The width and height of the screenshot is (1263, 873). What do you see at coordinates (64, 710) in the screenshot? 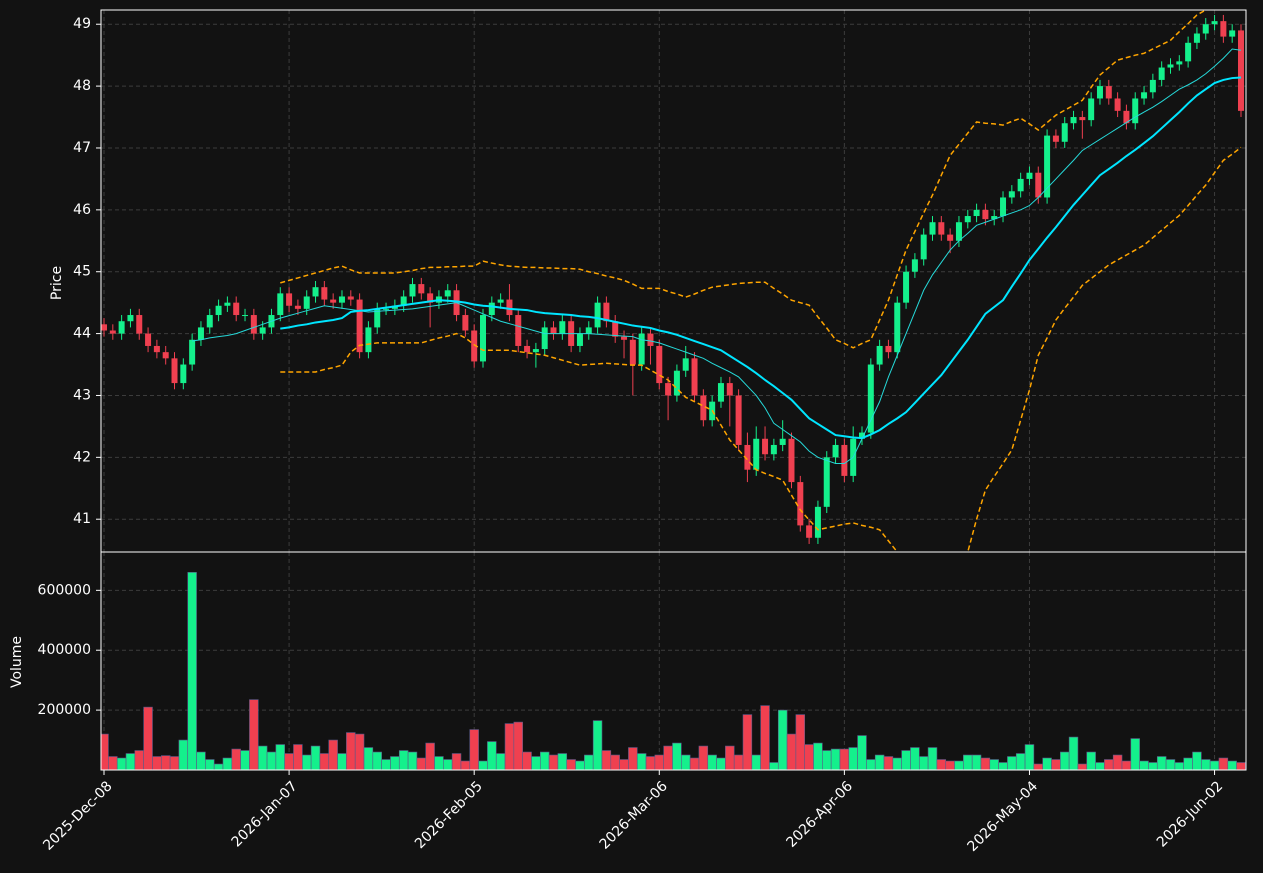
I see `y-tick-label: 200000` at bounding box center [64, 710].